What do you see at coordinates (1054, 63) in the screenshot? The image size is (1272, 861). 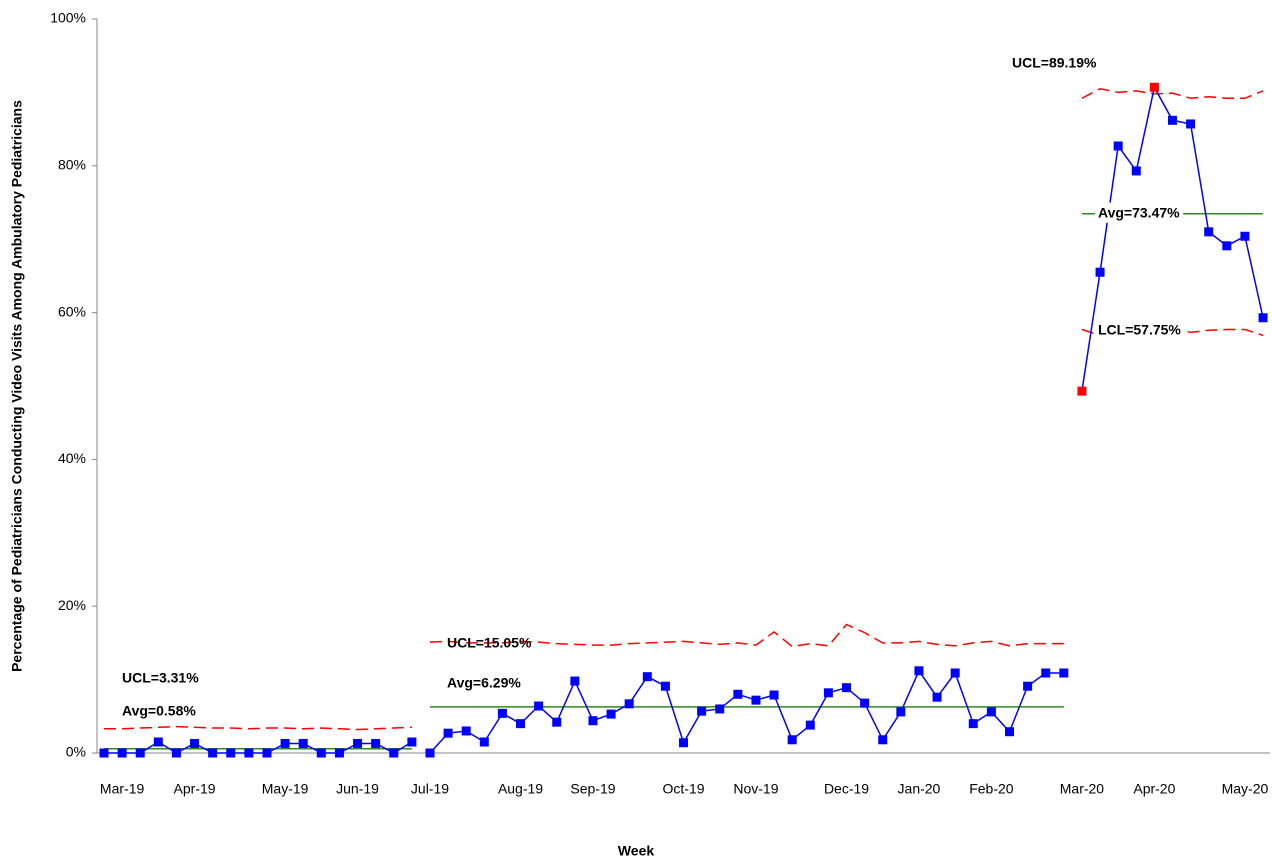 I see `ucl-label: UCL=89.19%` at bounding box center [1054, 63].